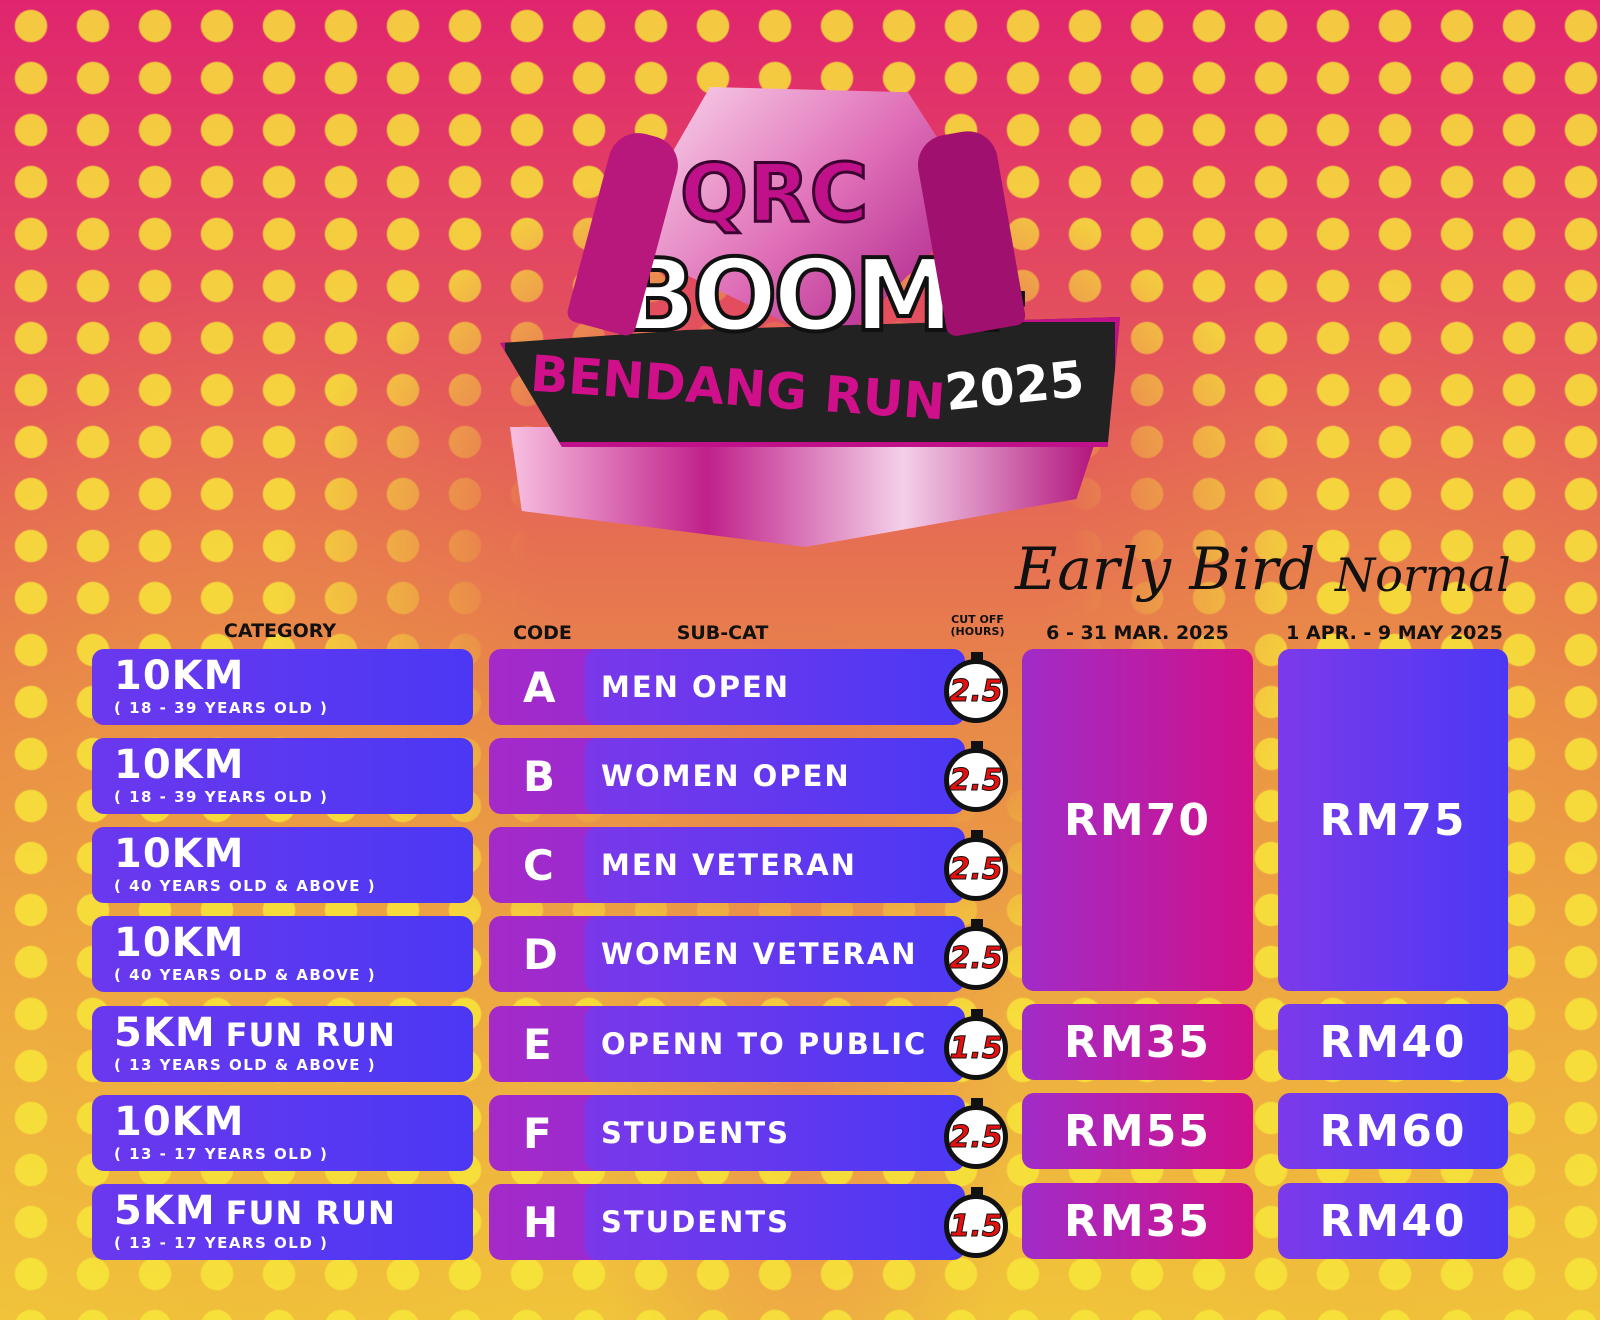 The height and width of the screenshot is (1320, 1600). What do you see at coordinates (1393, 1042) in the screenshot?
I see `normal-price-e: RM40` at bounding box center [1393, 1042].